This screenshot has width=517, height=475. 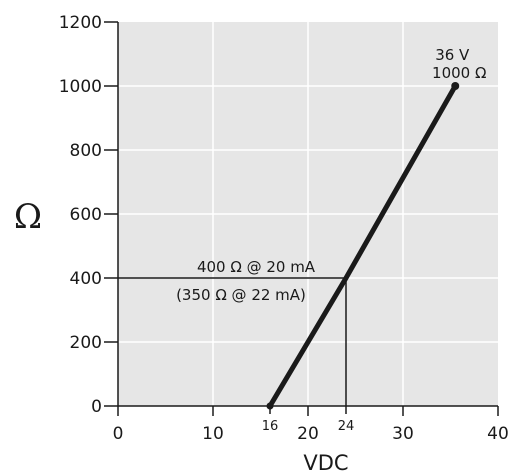 What do you see at coordinates (452, 55) in the screenshot?
I see `annotation-endpoint-voltage: 36 V` at bounding box center [452, 55].